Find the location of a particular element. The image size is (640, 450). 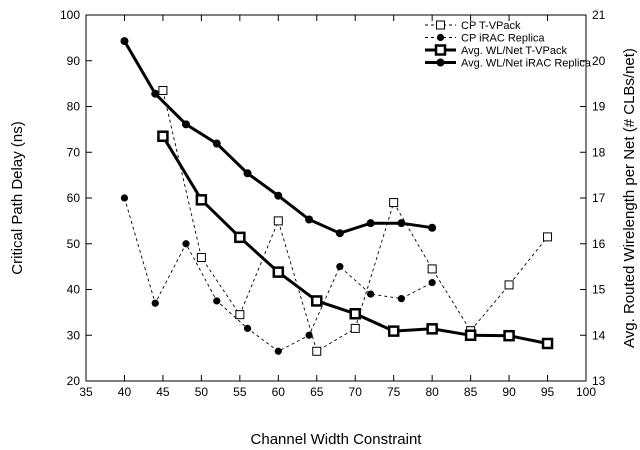

x-tick-label: 60 is located at coordinates (279, 392).